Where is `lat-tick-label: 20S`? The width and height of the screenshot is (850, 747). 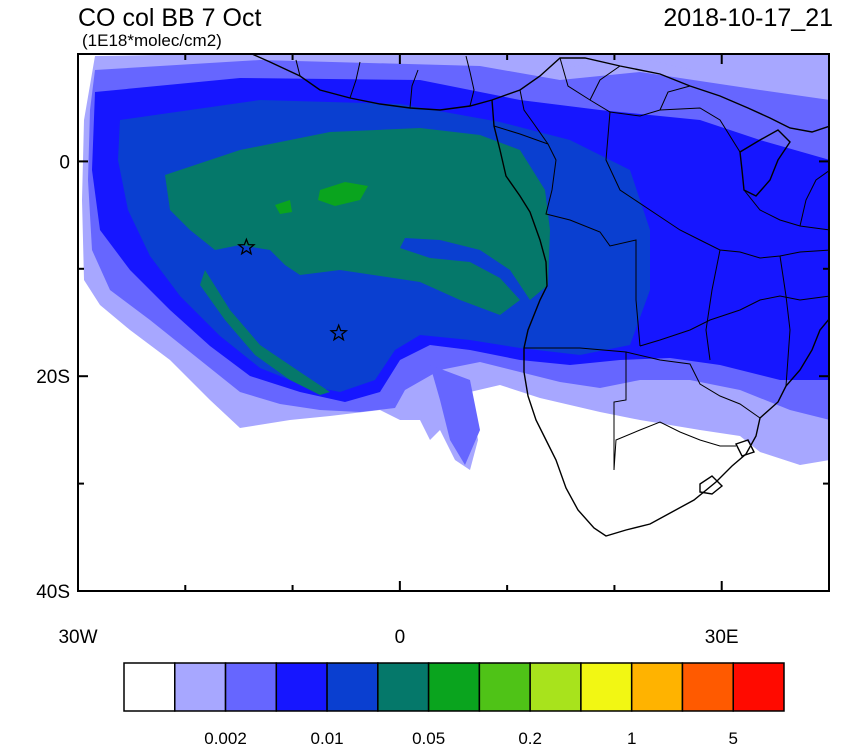
lat-tick-label: 20S is located at coordinates (53, 377).